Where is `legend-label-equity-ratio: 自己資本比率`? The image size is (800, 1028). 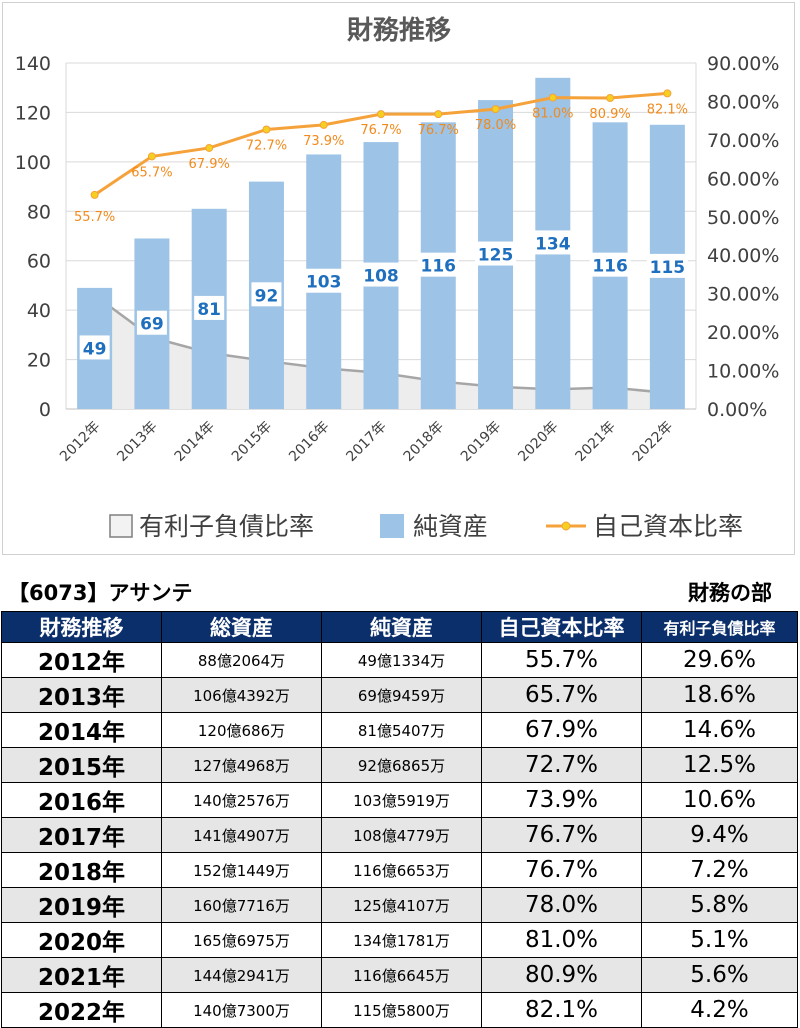
legend-label-equity-ratio: 自己資本比率 is located at coordinates (668, 526).